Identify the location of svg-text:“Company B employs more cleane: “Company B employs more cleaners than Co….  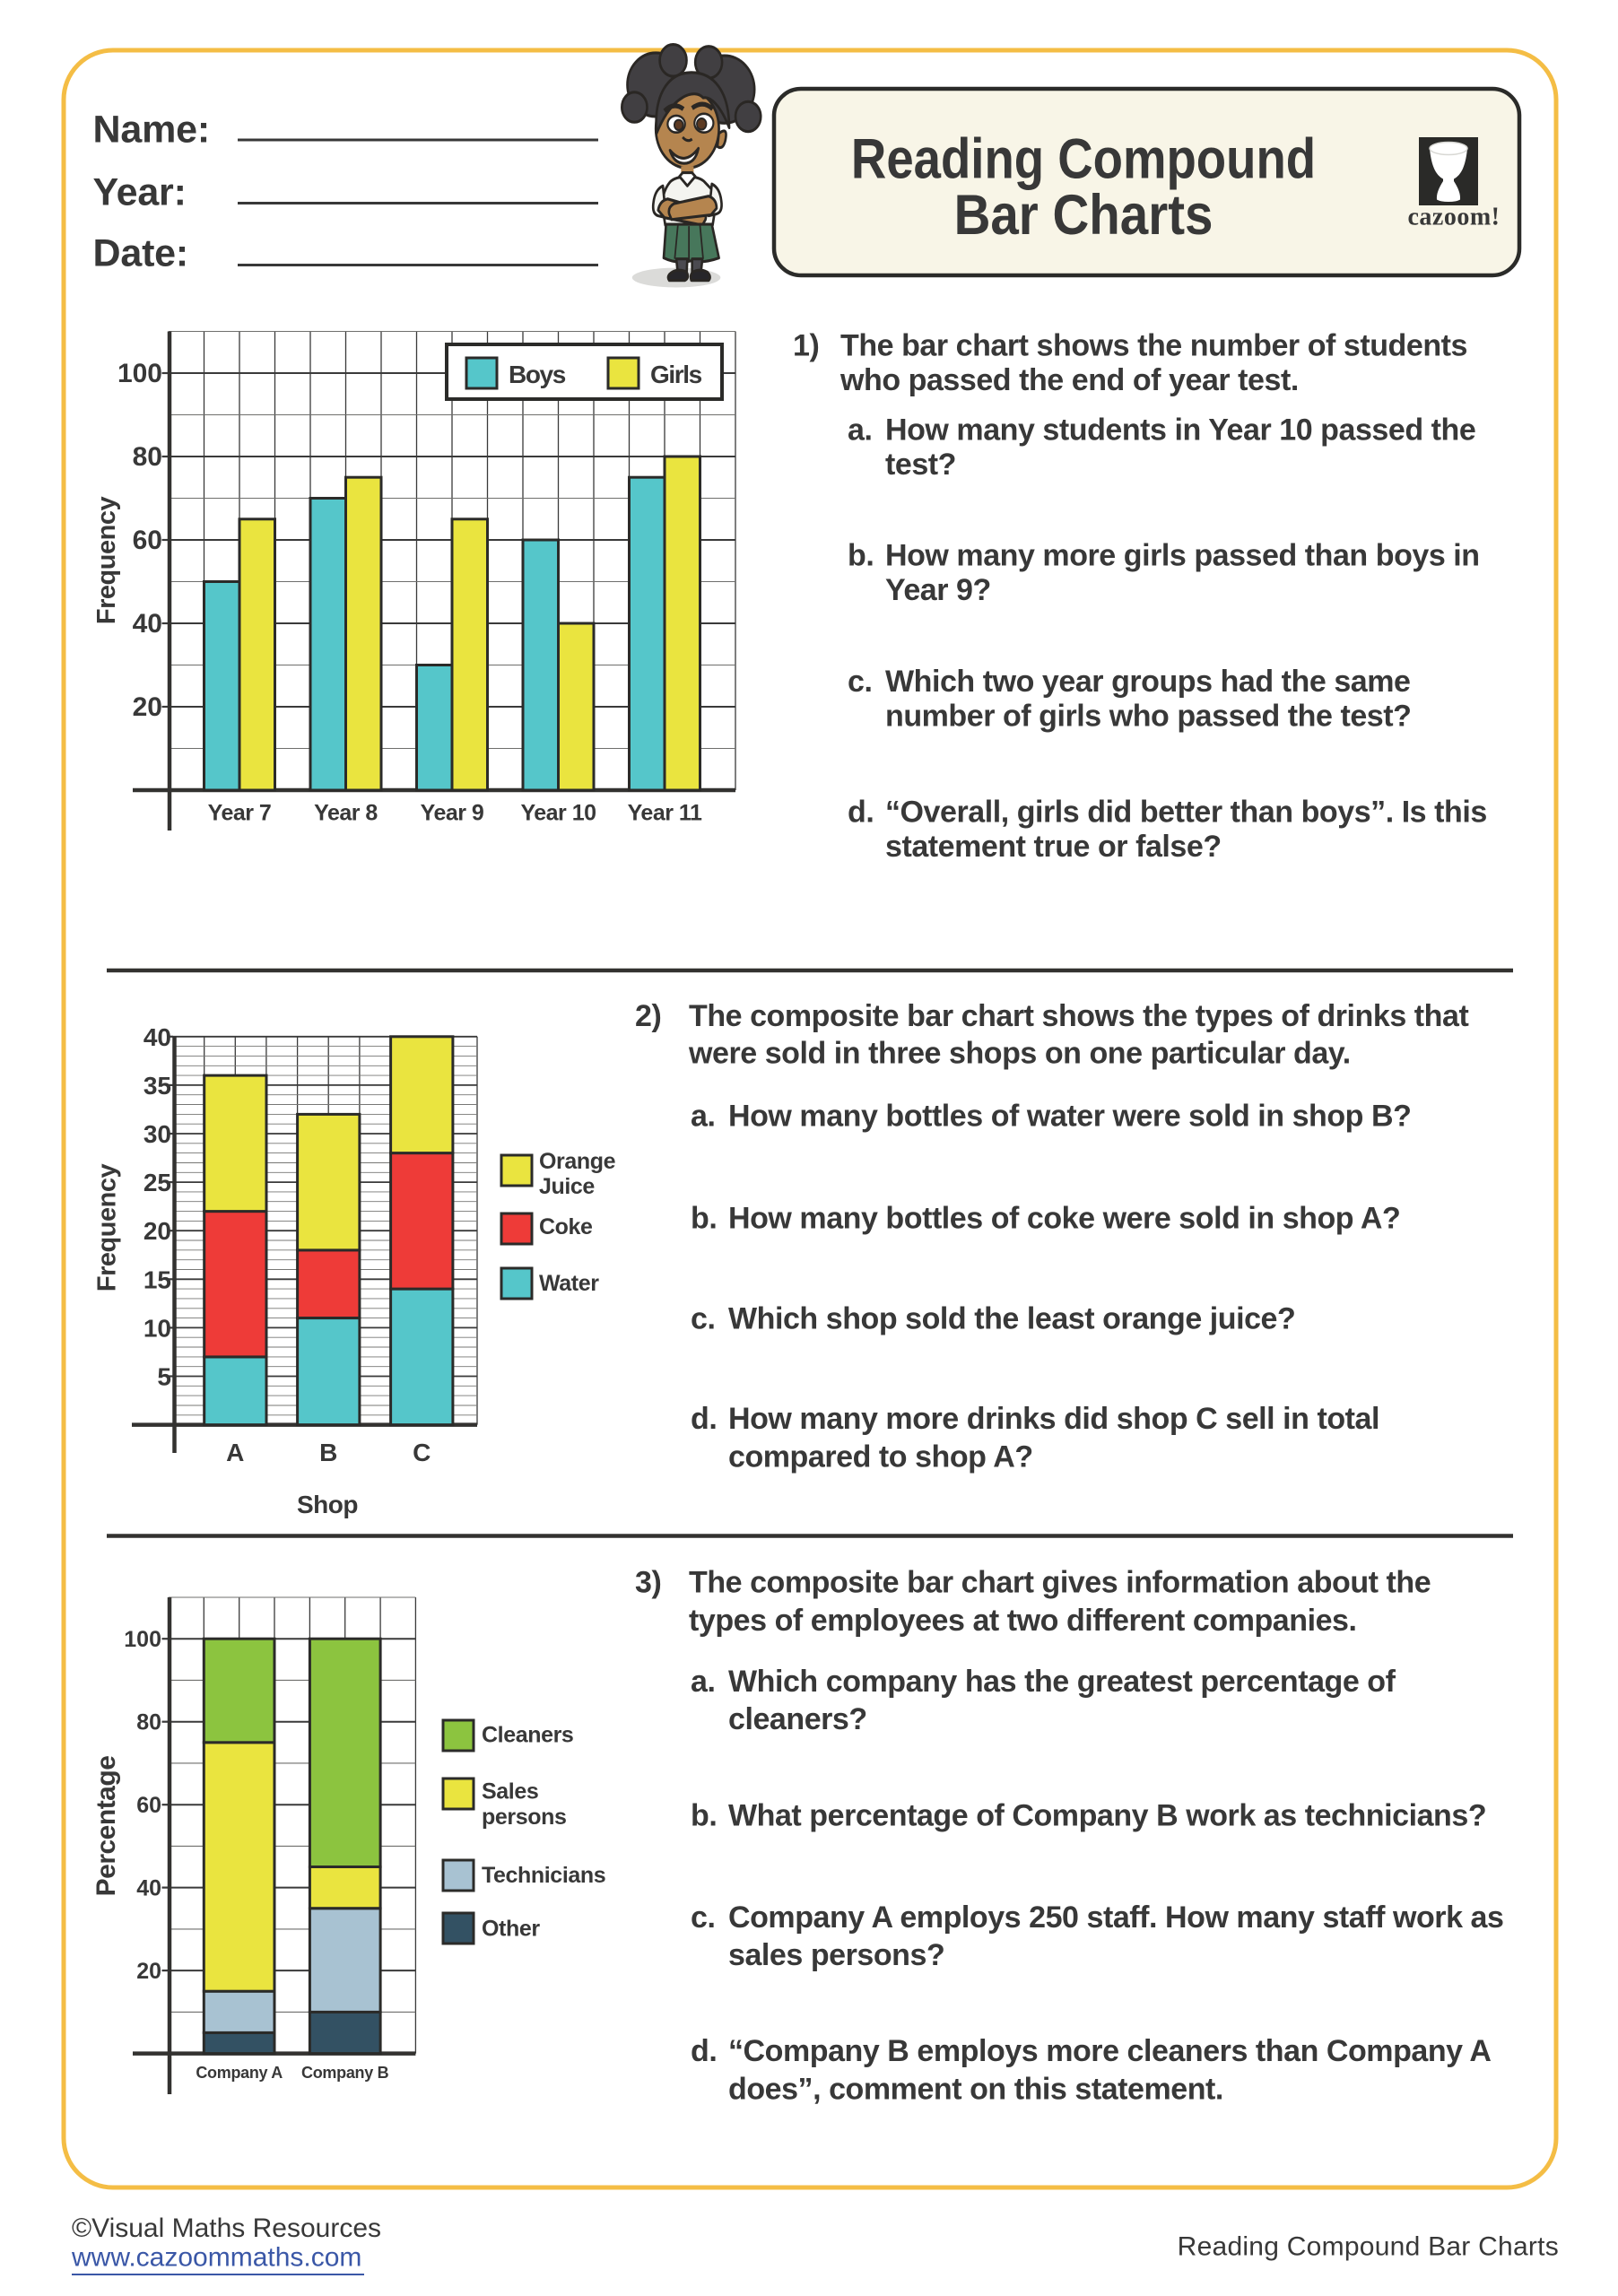
(1109, 2051).